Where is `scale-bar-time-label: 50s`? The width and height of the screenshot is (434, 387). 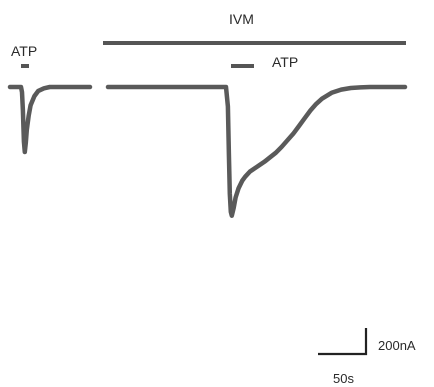 scale-bar-time-label: 50s is located at coordinates (343, 378).